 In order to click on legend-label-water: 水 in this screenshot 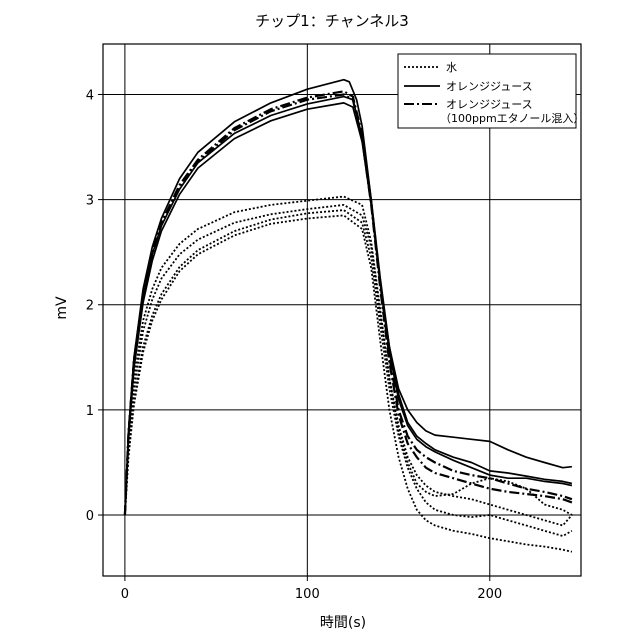, I will do `click(451, 67)`.